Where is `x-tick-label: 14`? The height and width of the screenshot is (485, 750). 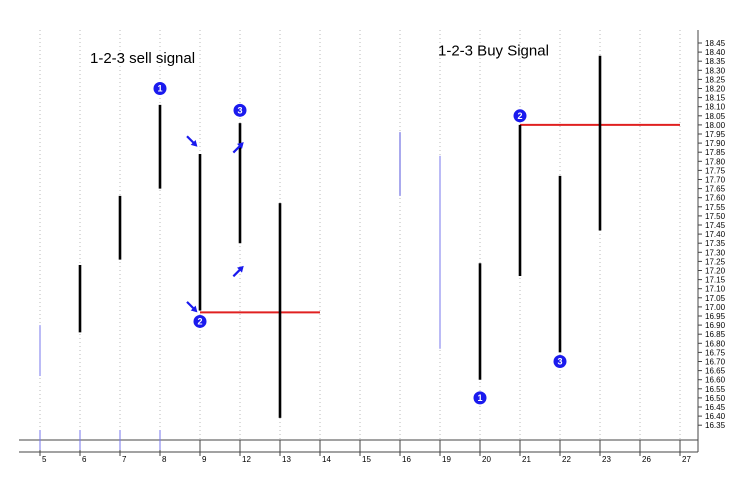
x-tick-label: 14 is located at coordinates (326, 459).